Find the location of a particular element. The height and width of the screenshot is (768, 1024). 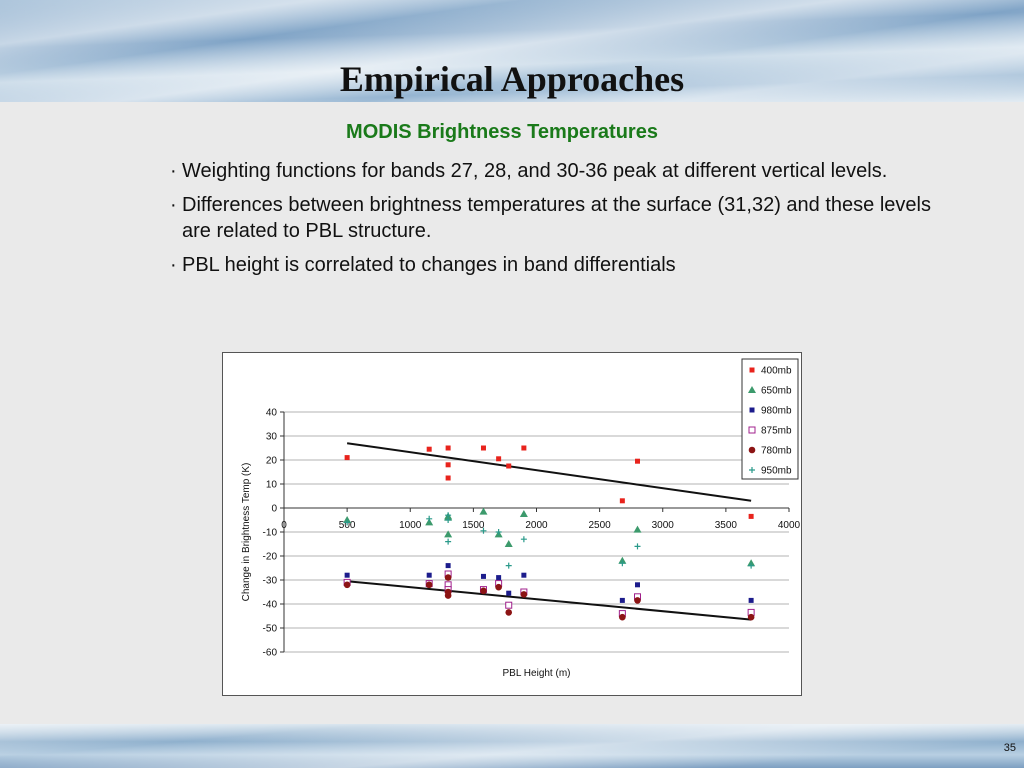

legend-label: 875mb is located at coordinates (776, 431).